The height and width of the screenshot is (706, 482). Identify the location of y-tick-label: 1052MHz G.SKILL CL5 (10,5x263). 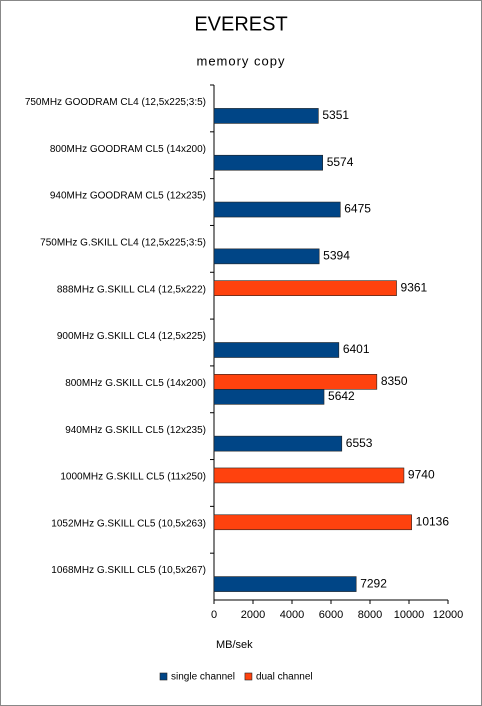
(128, 523).